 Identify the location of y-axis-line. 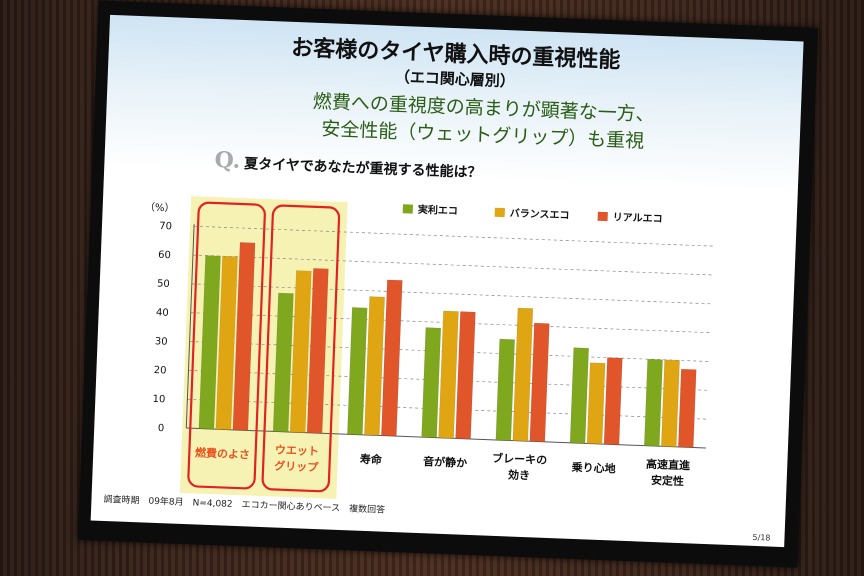
(190, 326).